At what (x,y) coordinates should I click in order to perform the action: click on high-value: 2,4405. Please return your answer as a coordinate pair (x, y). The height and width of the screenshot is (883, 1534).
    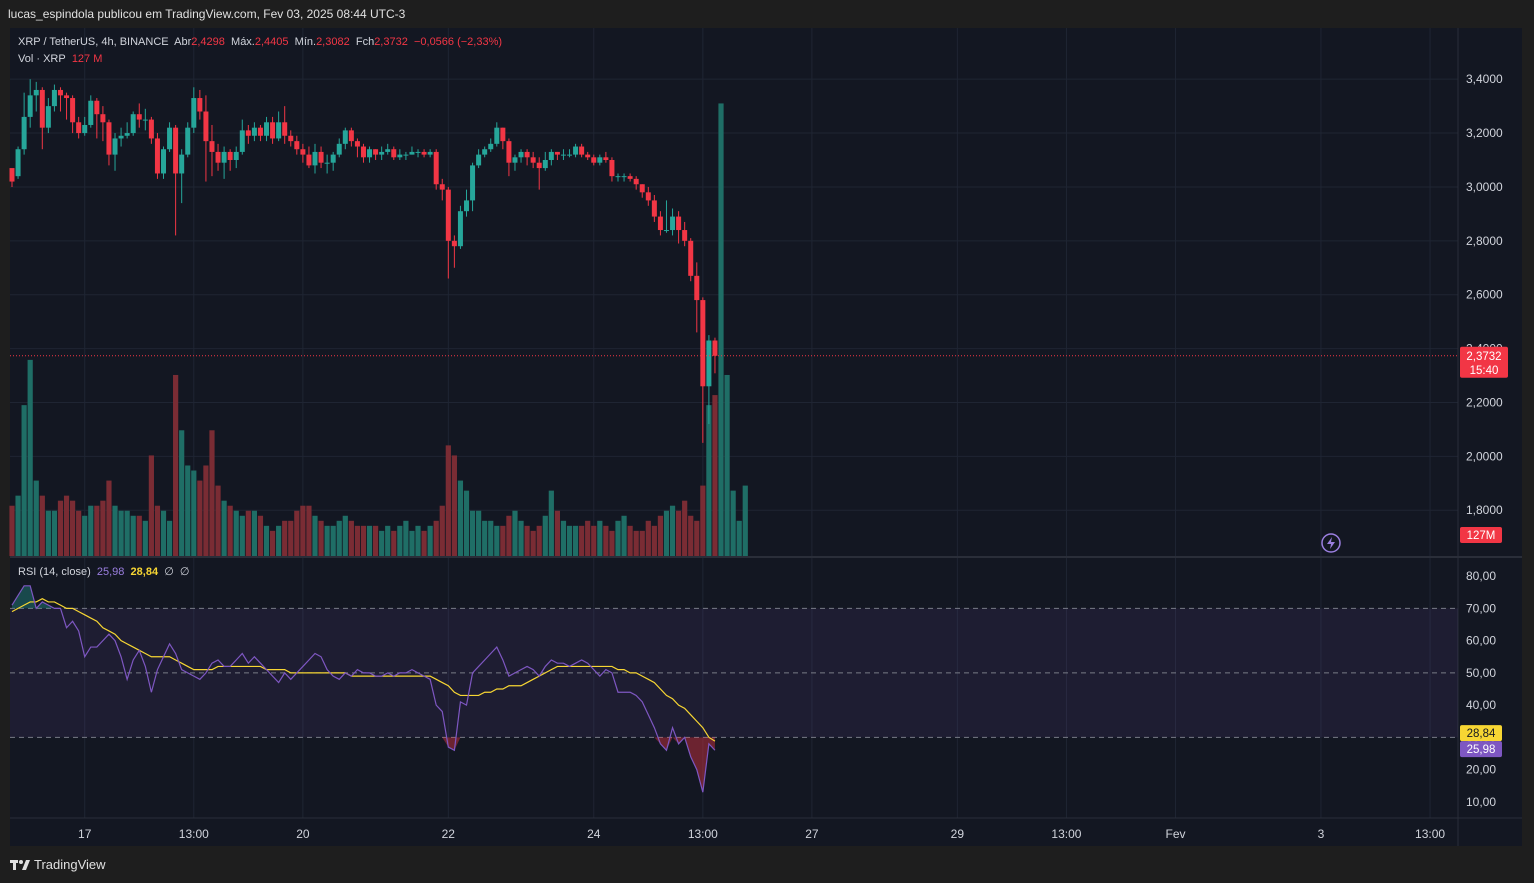
    Looking at the image, I should click on (271, 42).